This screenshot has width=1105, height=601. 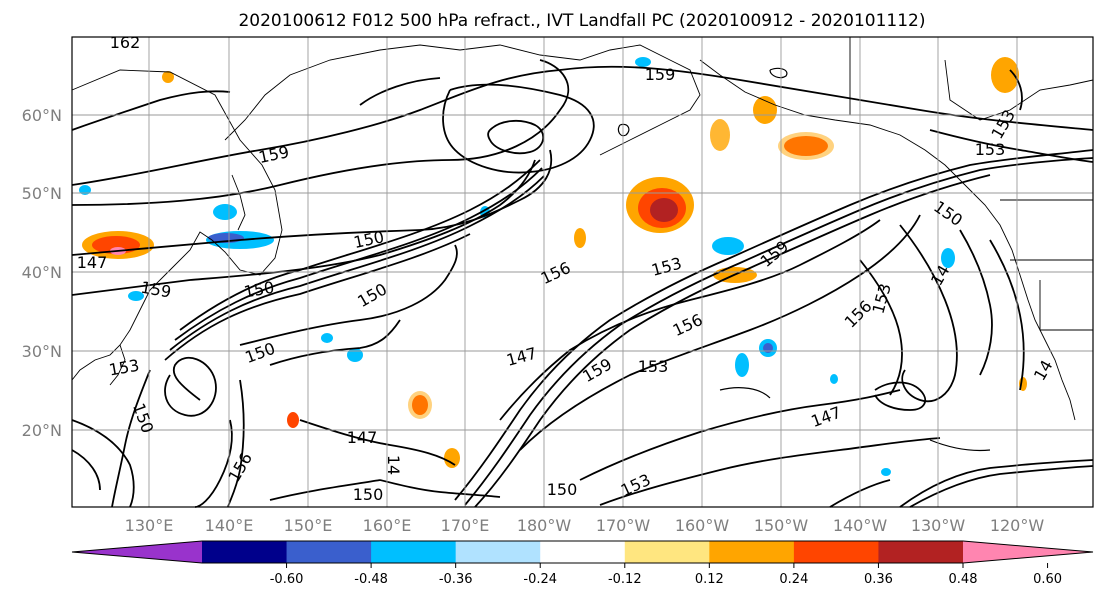 I want to click on lon-label: 170°W, so click(x=623, y=525).